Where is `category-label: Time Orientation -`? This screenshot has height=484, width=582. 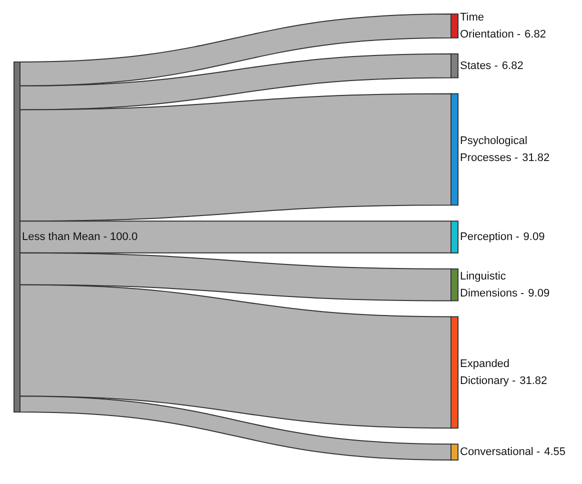
category-label: Time Orientation - is located at coordinates (490, 25).